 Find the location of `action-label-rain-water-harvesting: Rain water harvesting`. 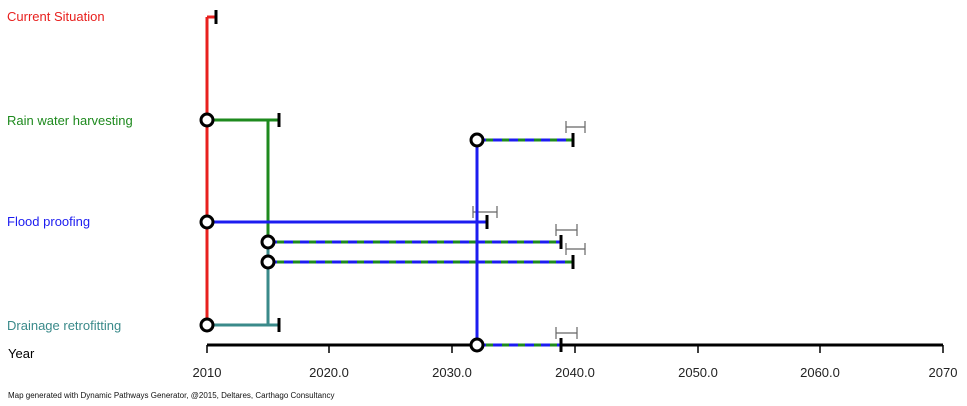

action-label-rain-water-harvesting: Rain water harvesting is located at coordinates (70, 120).